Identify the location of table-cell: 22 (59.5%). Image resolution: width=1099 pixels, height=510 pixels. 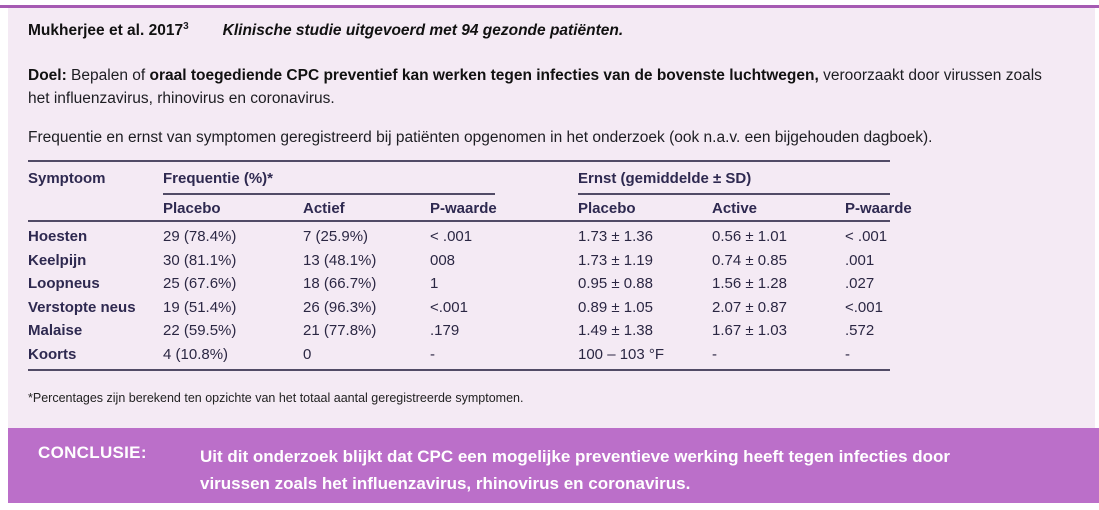
(200, 330).